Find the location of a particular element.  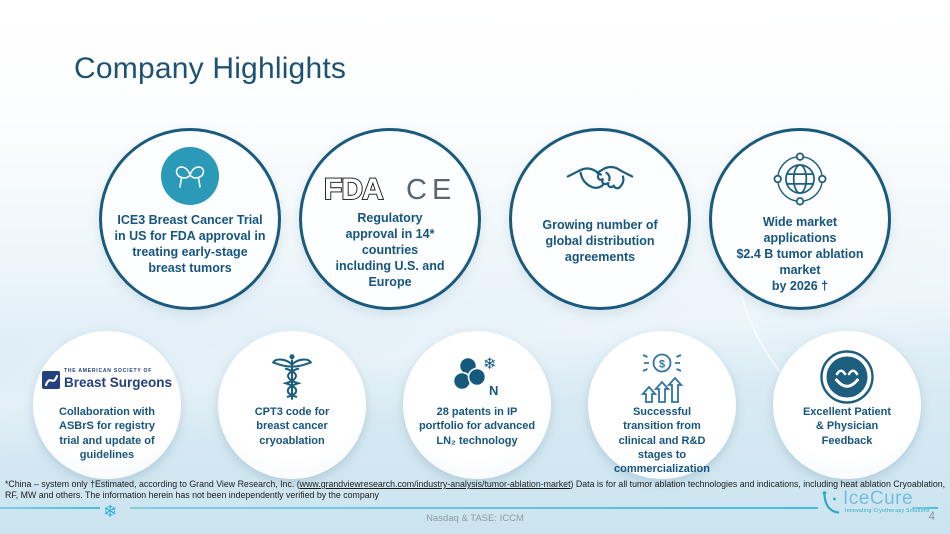

nitrogen-label: N is located at coordinates (493, 390).